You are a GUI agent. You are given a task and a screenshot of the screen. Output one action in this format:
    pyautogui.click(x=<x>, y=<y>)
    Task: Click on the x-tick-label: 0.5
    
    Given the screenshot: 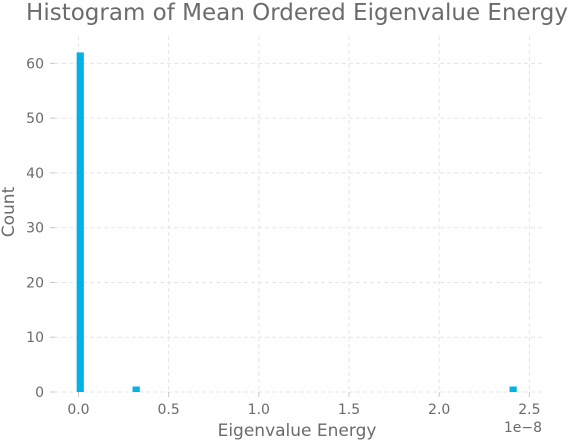 What is the action you would take?
    pyautogui.click(x=169, y=410)
    